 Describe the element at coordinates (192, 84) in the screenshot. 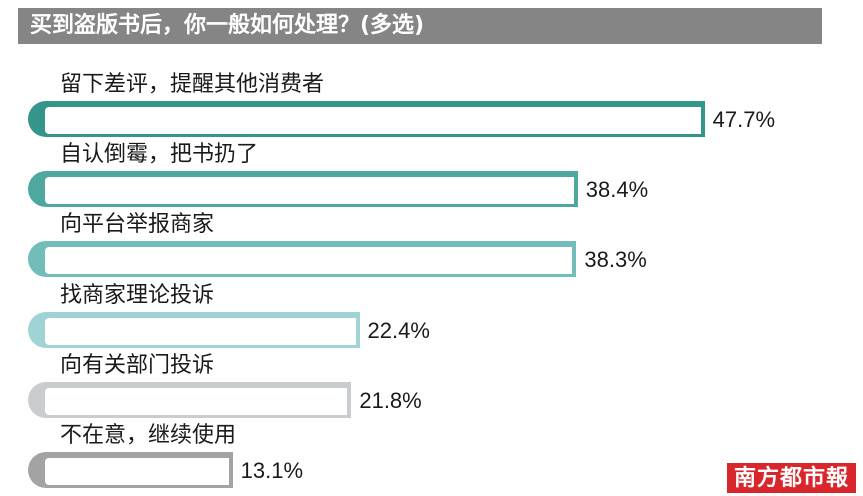

I see `category-label-1: 留下差评，提醒其他消费者` at that location.